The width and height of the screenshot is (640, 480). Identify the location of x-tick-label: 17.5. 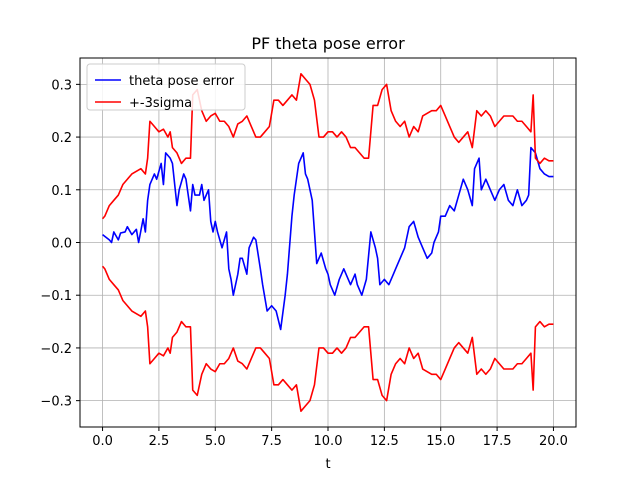
(497, 441).